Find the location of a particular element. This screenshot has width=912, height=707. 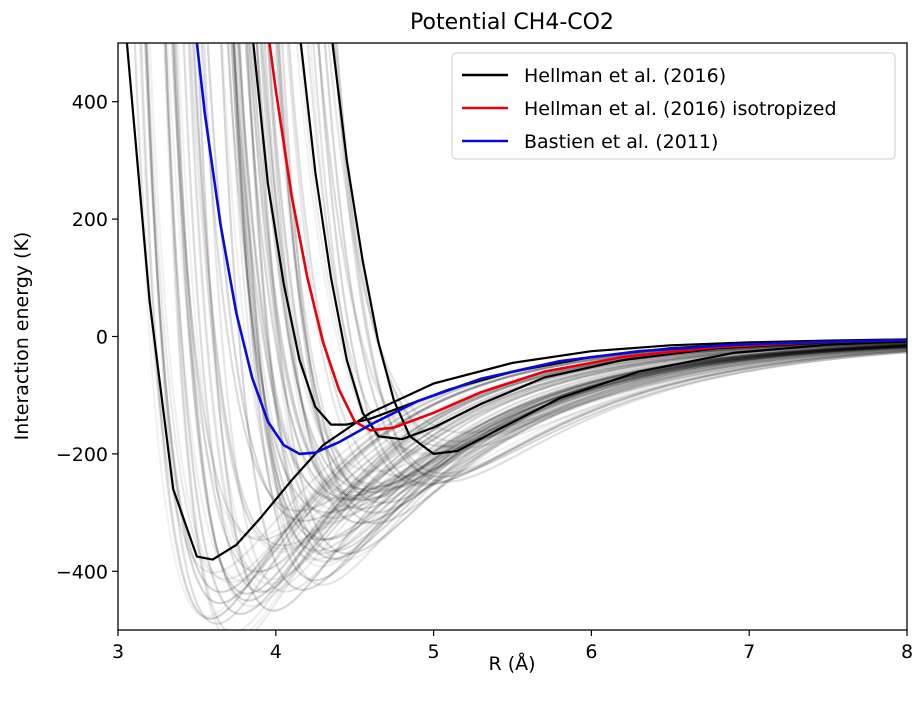

x-tick-label: 6 is located at coordinates (591, 652).